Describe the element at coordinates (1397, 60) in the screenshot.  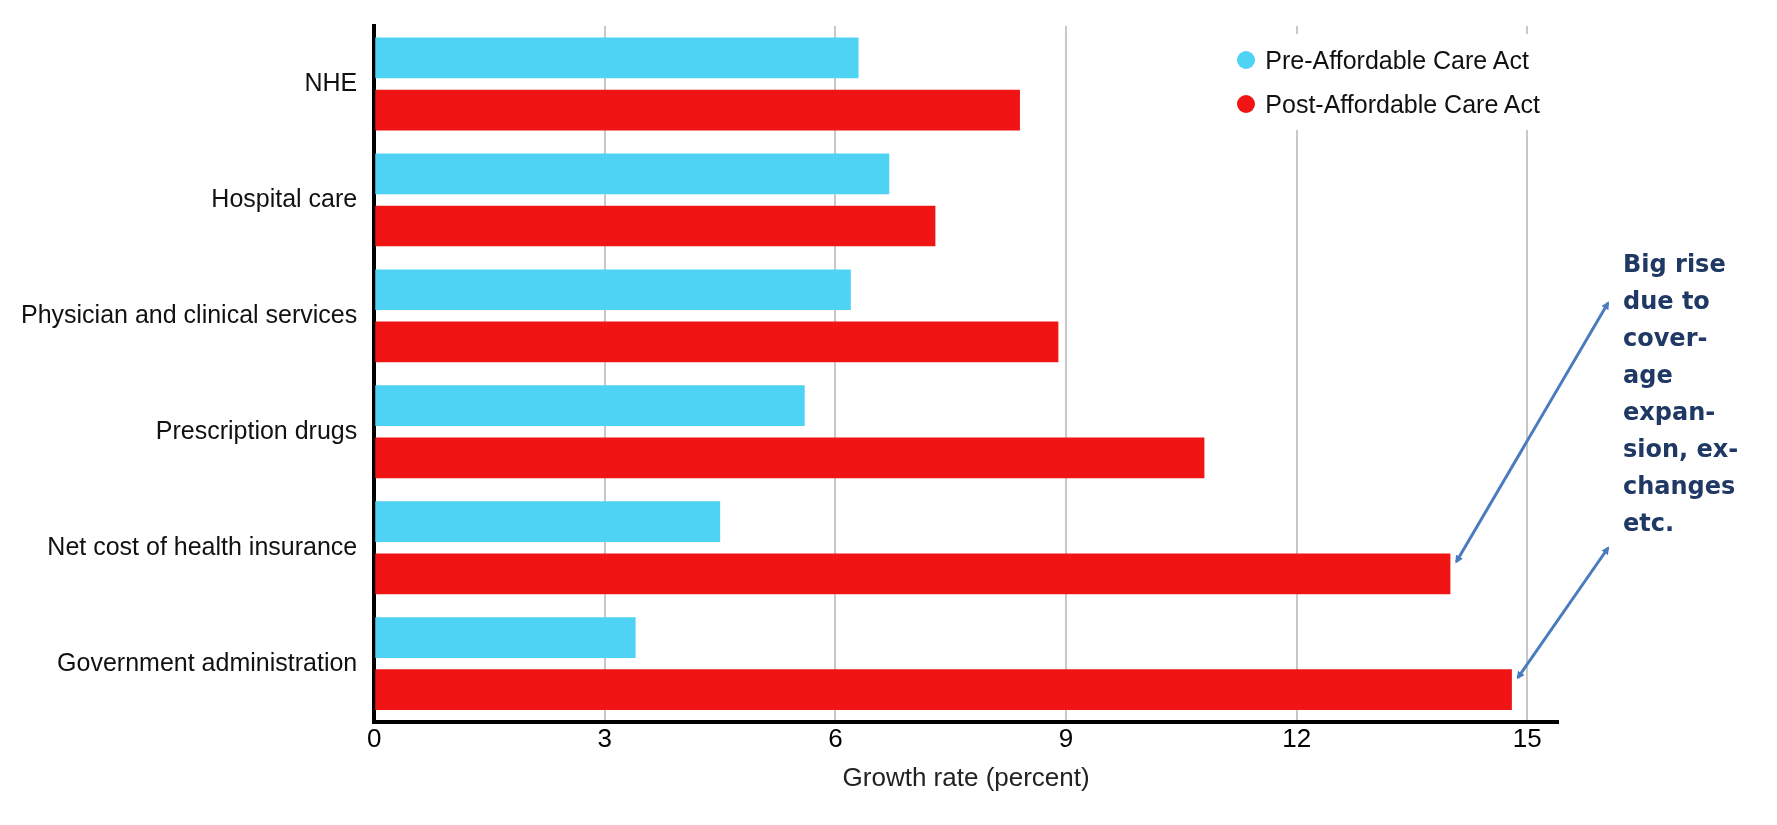
I see `legend-label: Pre-Affordable Care Act` at that location.